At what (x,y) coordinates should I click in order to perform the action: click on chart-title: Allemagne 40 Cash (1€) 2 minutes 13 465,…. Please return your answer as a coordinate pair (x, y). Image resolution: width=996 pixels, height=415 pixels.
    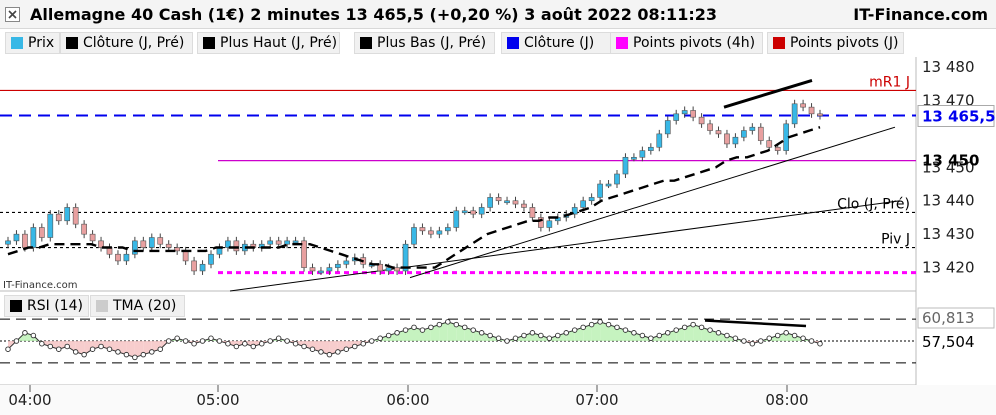
    Looking at the image, I should click on (373, 14).